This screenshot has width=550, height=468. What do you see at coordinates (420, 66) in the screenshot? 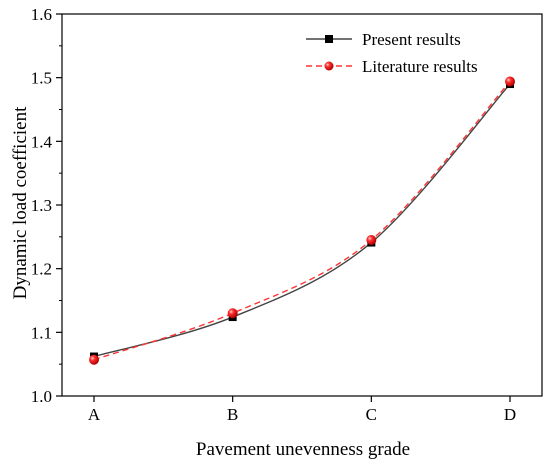
I see `legend-label: Literature results` at bounding box center [420, 66].